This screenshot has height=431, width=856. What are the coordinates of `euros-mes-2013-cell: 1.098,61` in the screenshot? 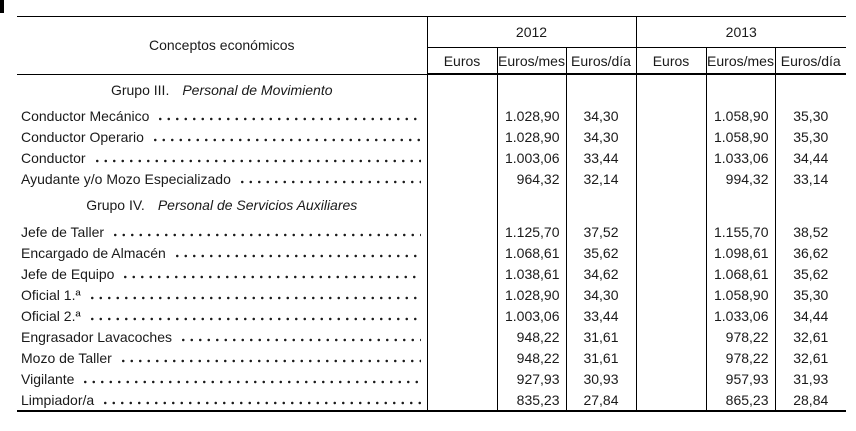 It's located at (740, 252).